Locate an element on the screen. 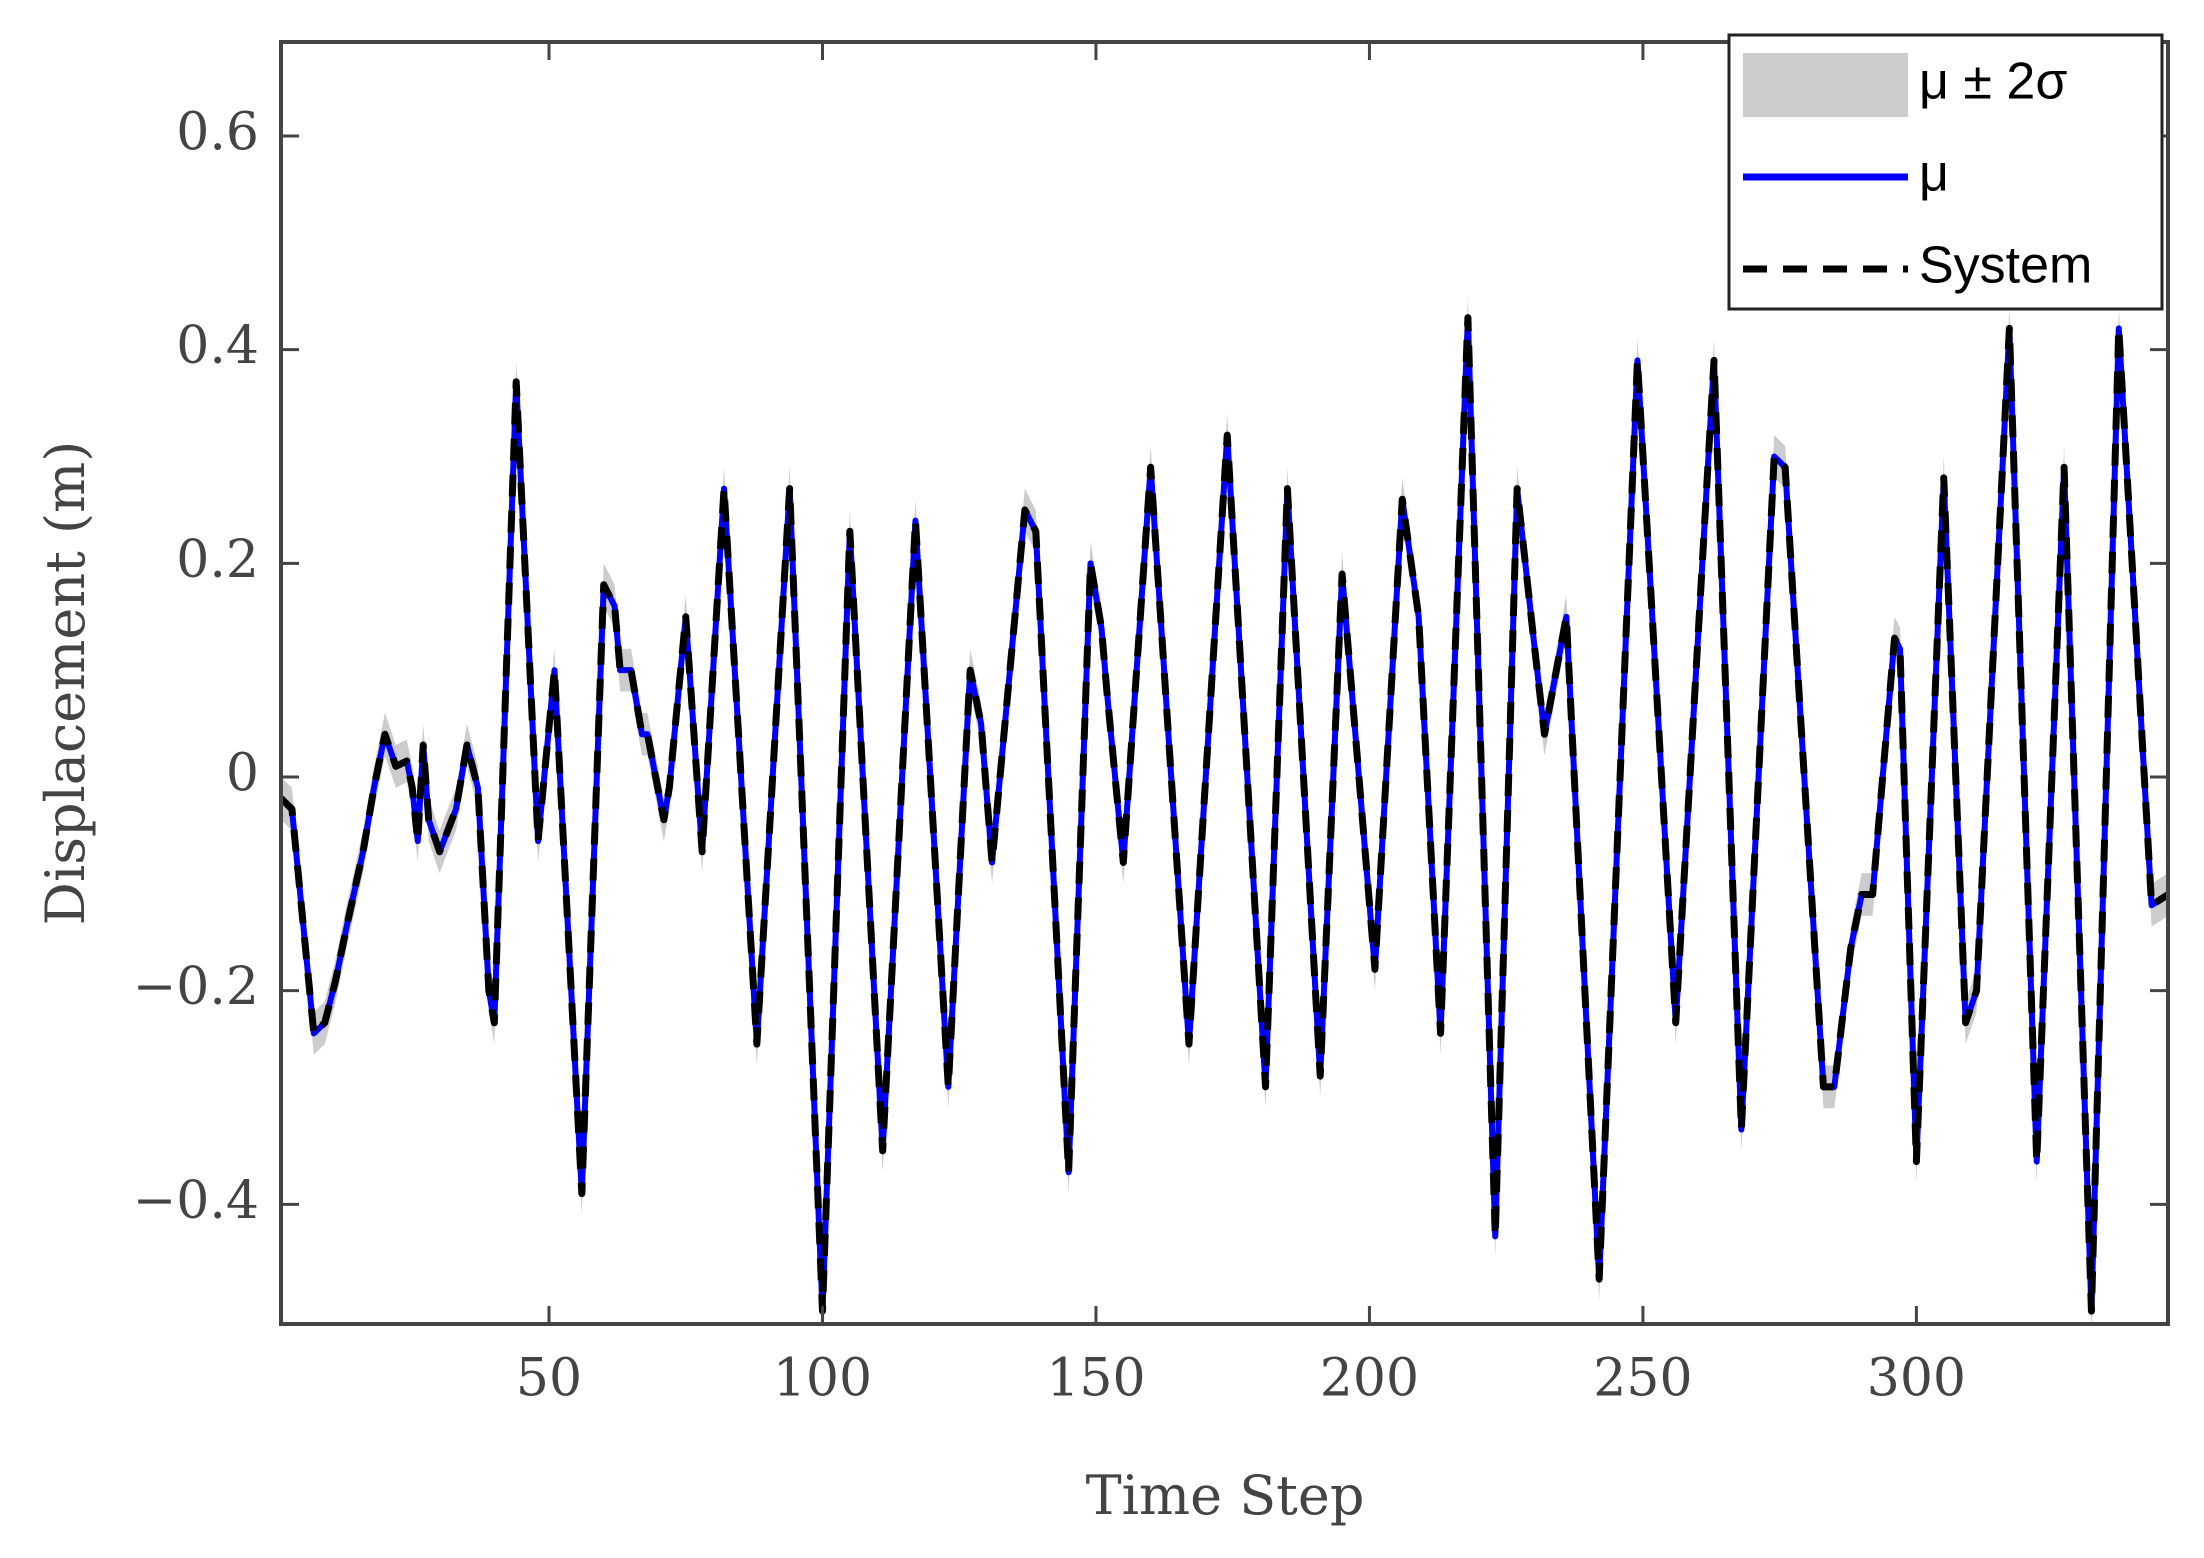 This screenshot has width=2204, height=1558. y-tick-label: −0.2 is located at coordinates (196, 987).